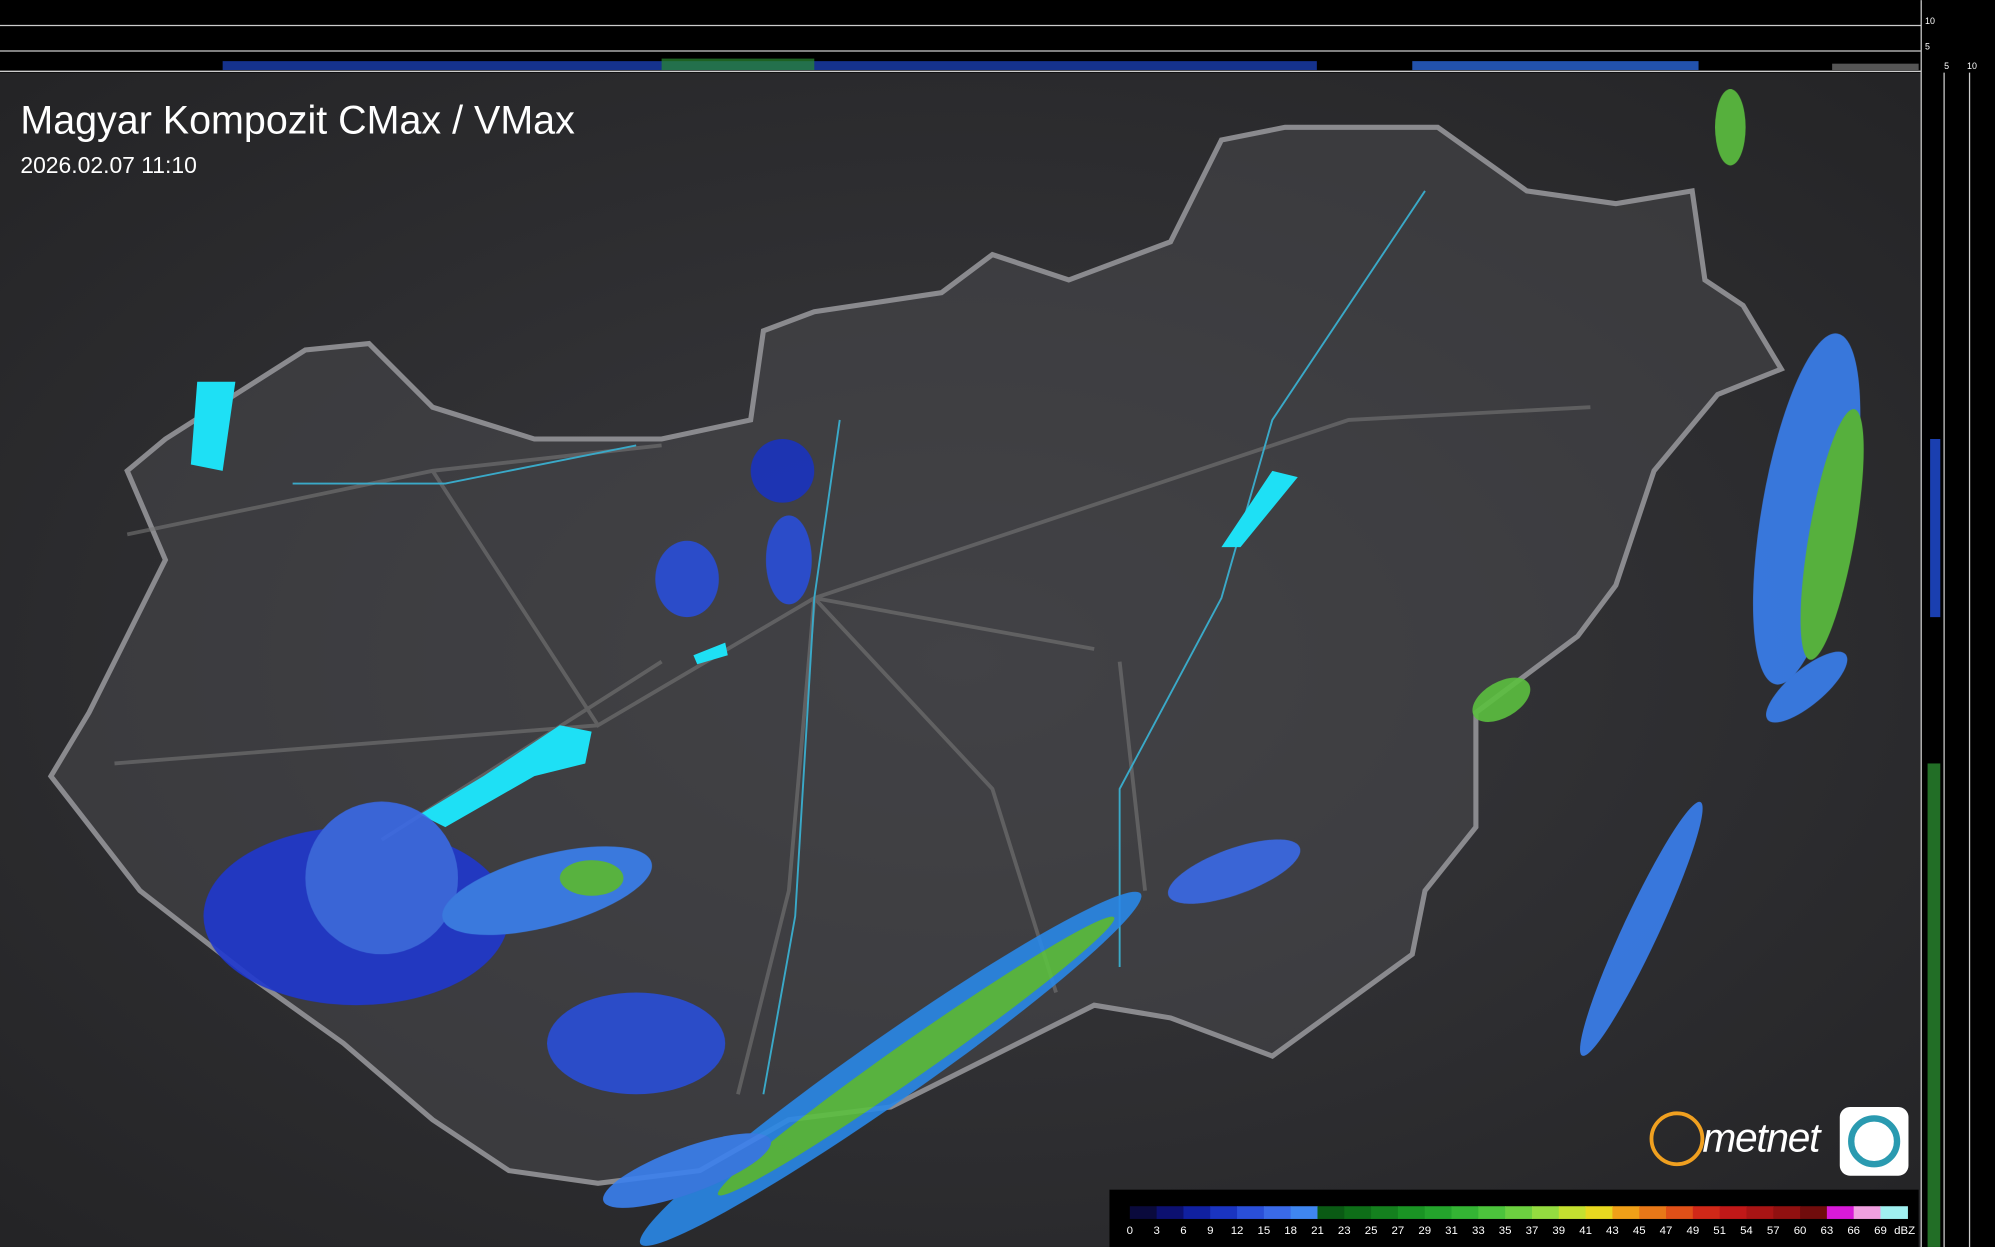 Image resolution: width=1995 pixels, height=1247 pixels. What do you see at coordinates (1317, 1231) in the screenshot?
I see `legend-label: 21` at bounding box center [1317, 1231].